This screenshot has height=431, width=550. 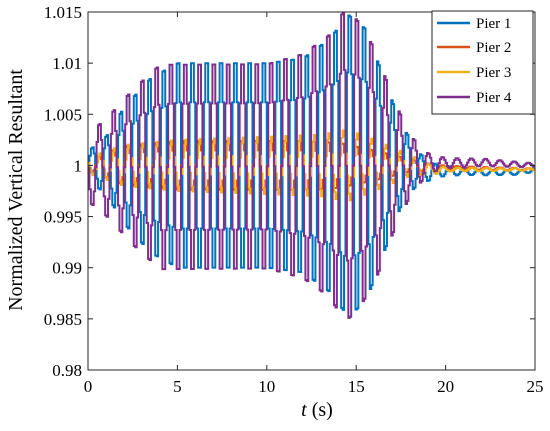 What do you see at coordinates (535, 386) in the screenshot?
I see `x-tick-label: 25` at bounding box center [535, 386].